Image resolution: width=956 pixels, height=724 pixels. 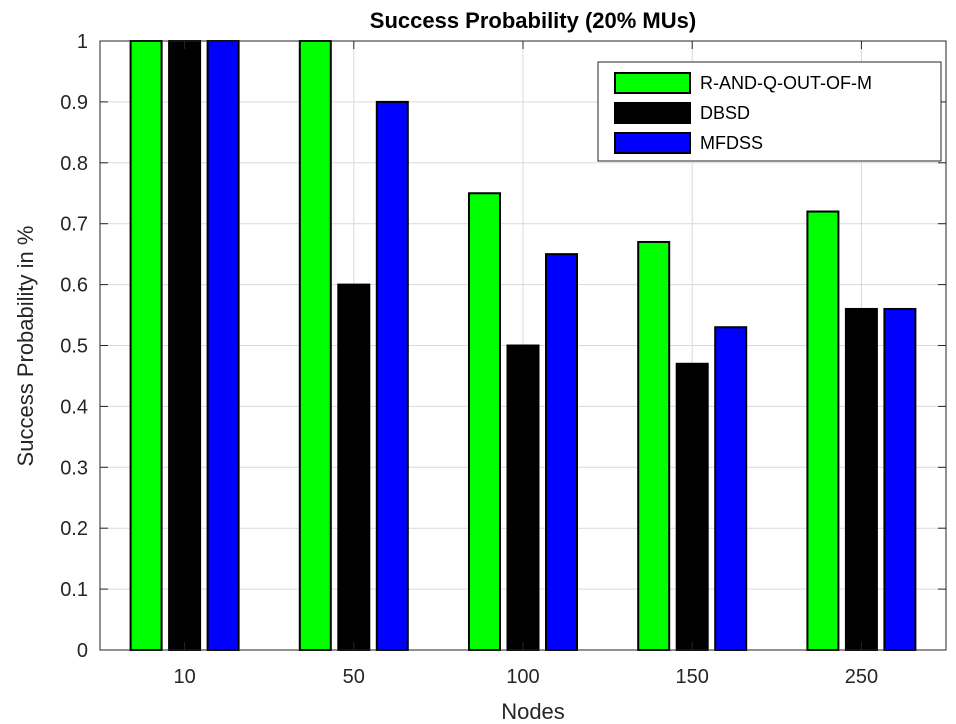 What do you see at coordinates (82, 651) in the screenshot?
I see `y-tick-label: 0` at bounding box center [82, 651].